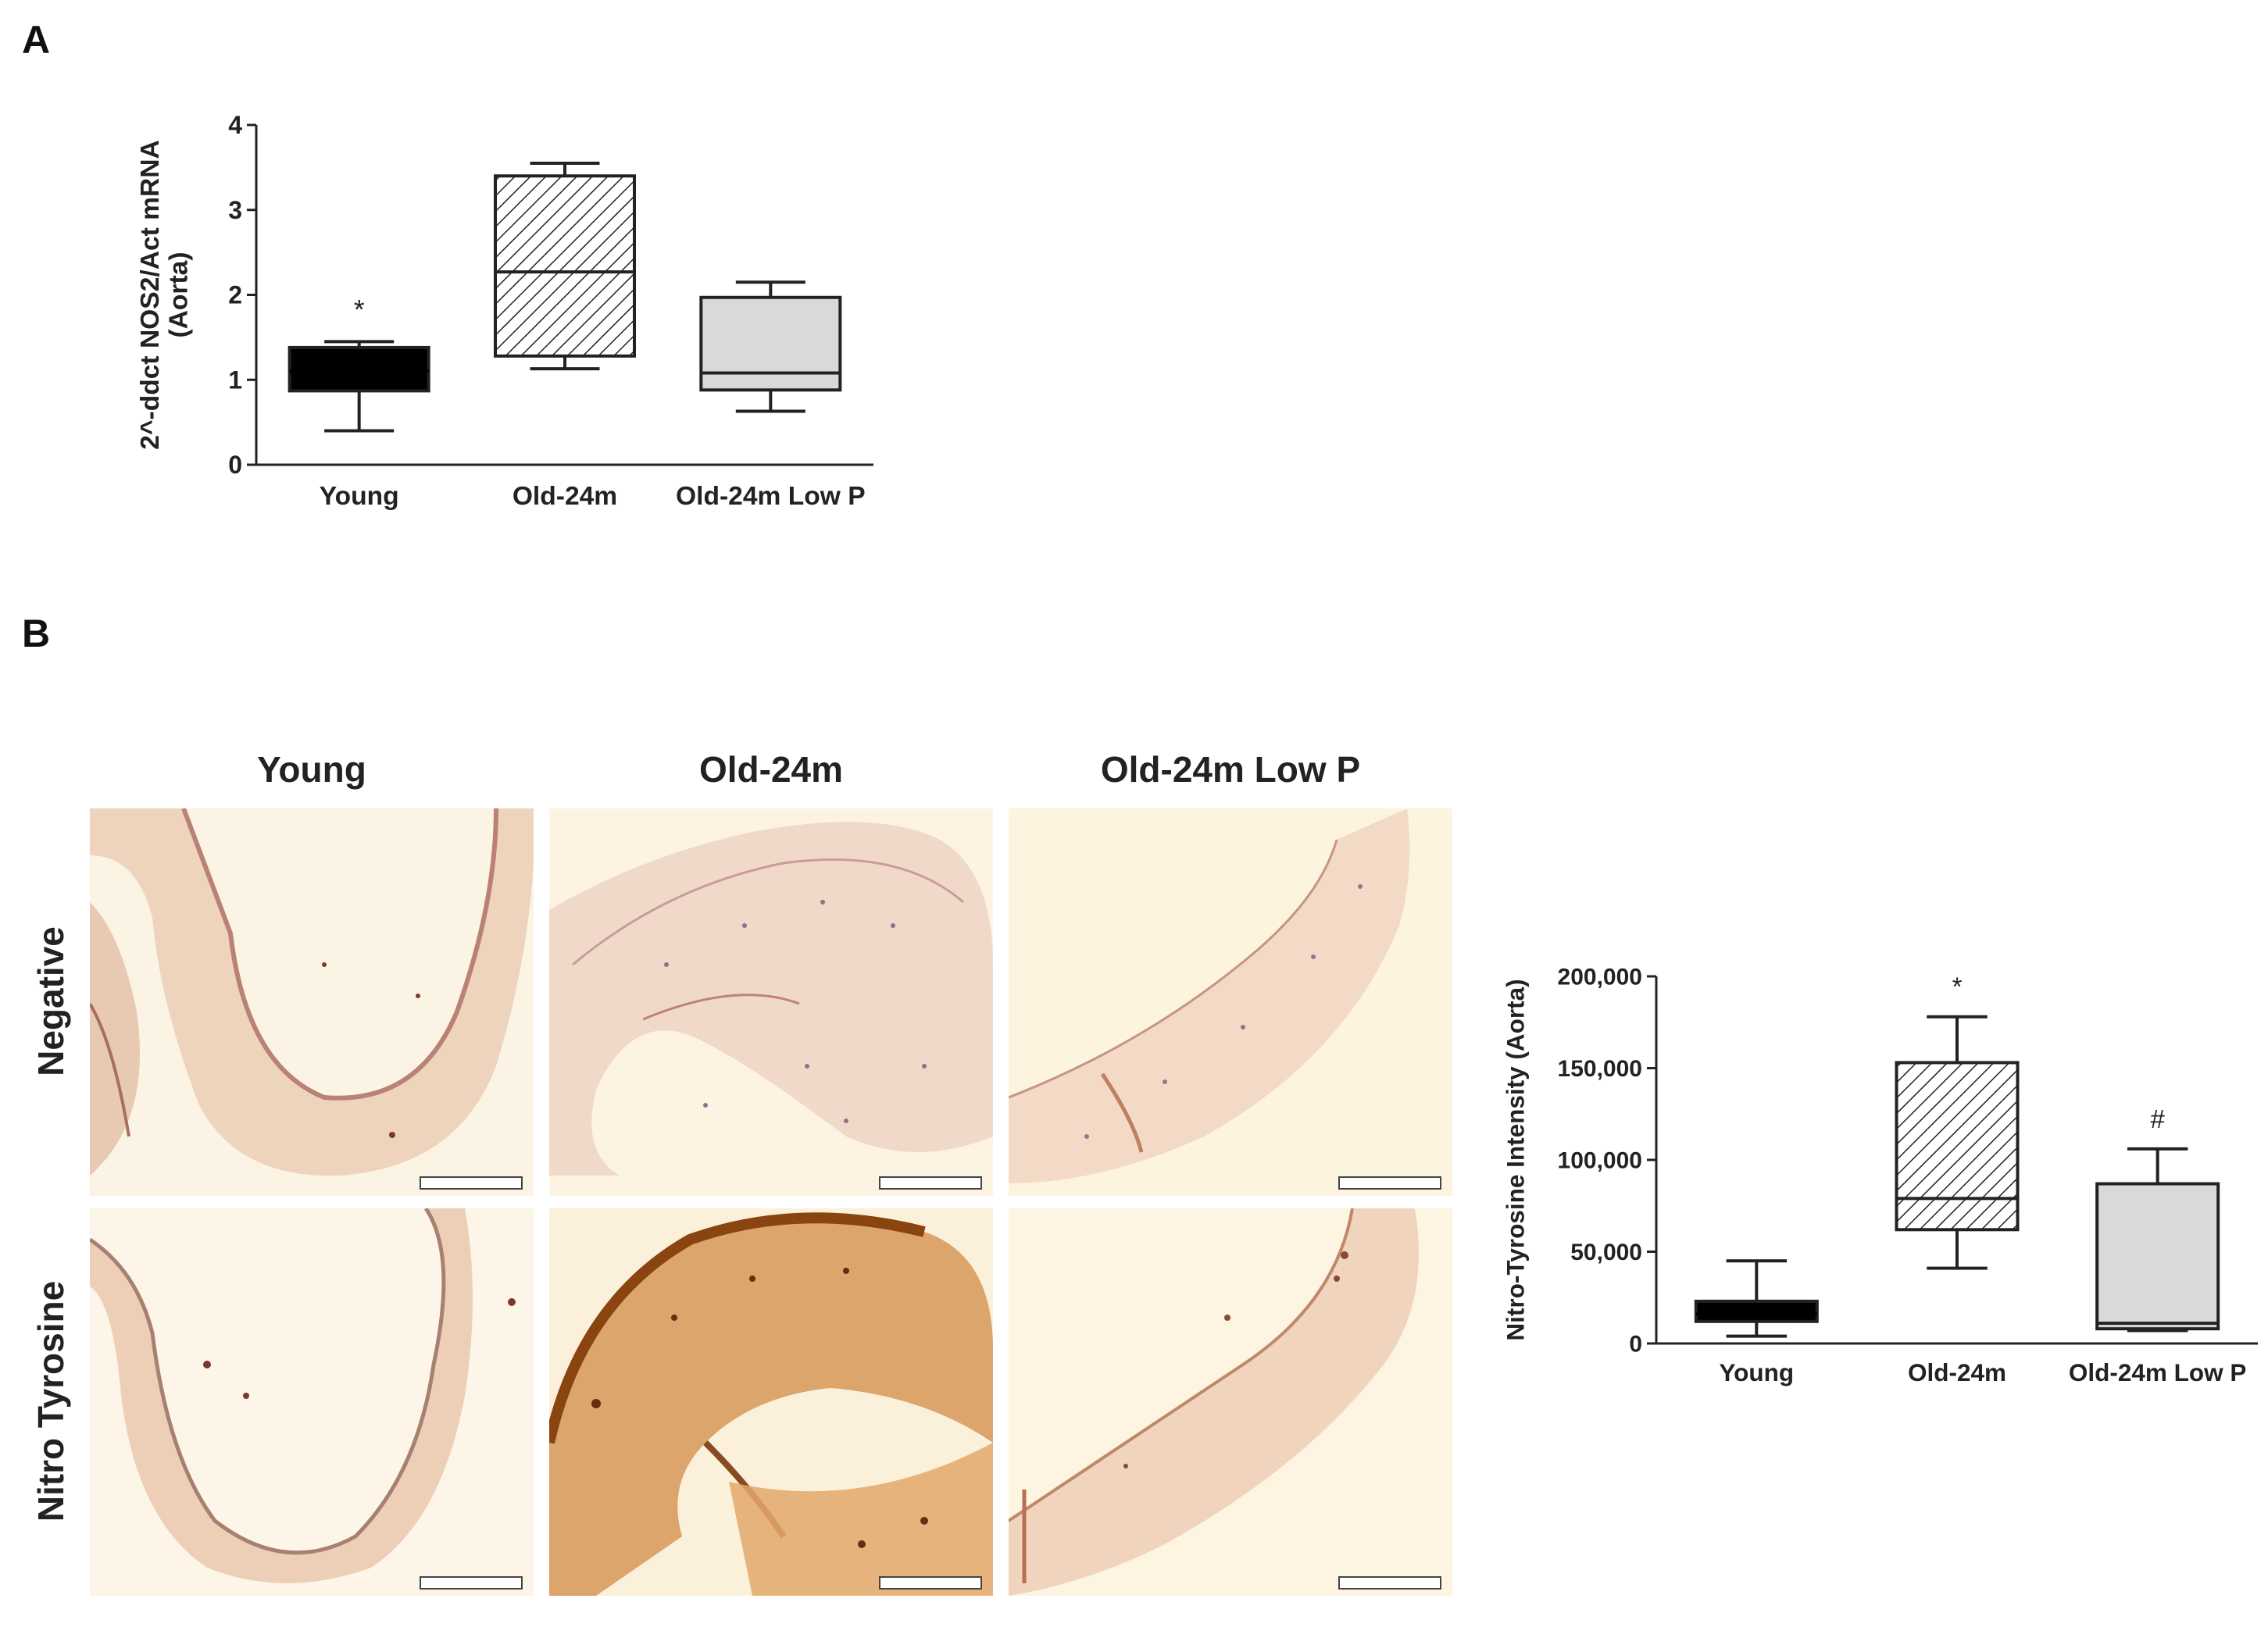 The height and width of the screenshot is (1627, 2268). Describe the element at coordinates (311, 769) in the screenshot. I see `column-header-young: Young` at that location.